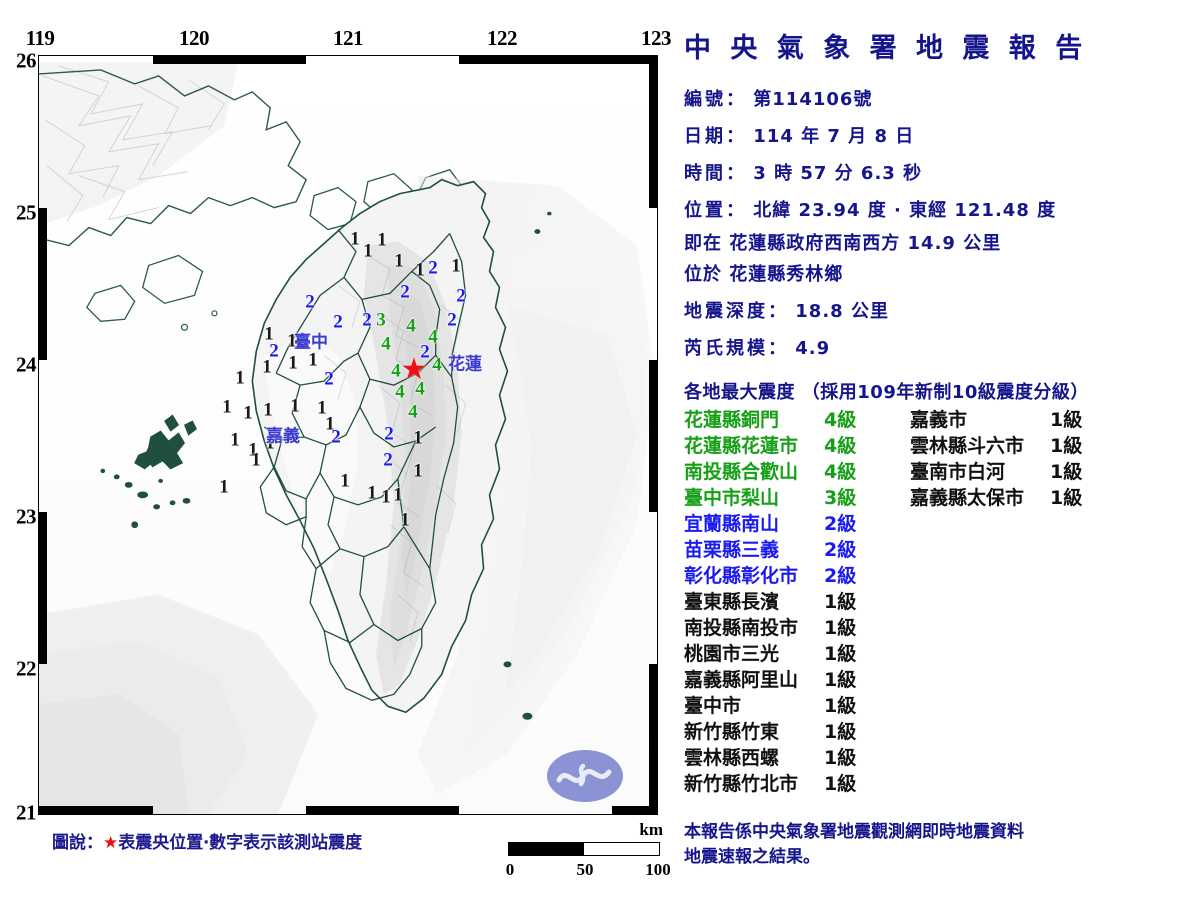 The height and width of the screenshot is (900, 1200). I want to click on intensity-row: 臺中市梨山 3級, so click(770, 498).